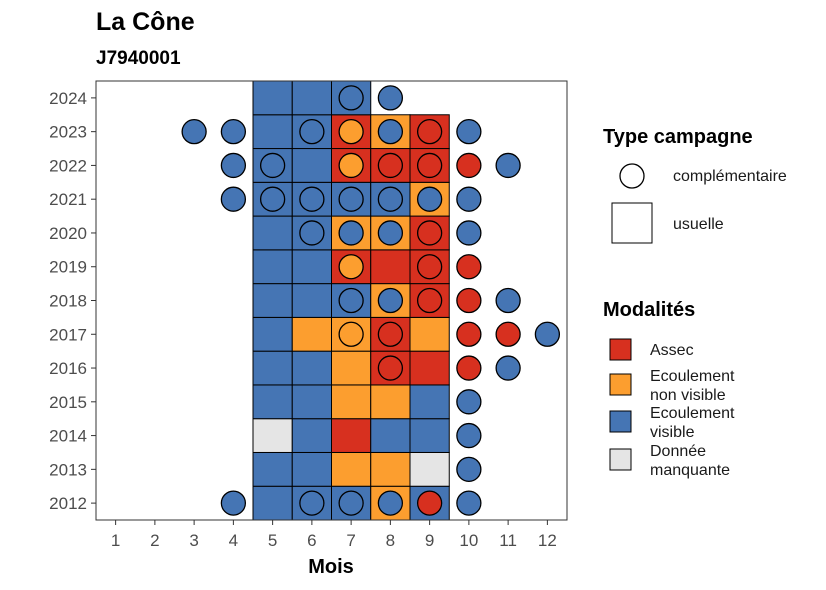 The image size is (826, 590). Describe the element at coordinates (698, 224) in the screenshot. I see `legend-shape-label: usuelle` at that location.